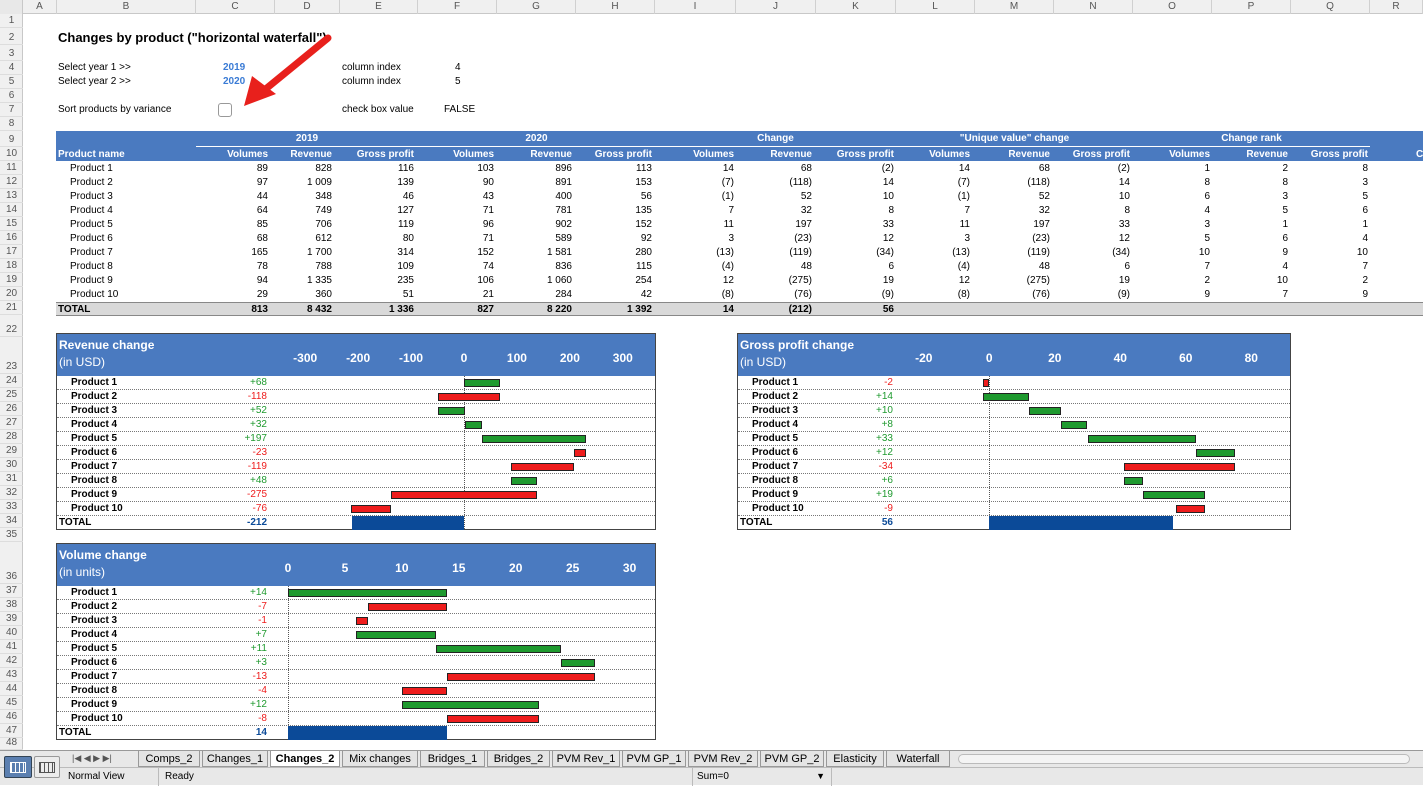 This screenshot has width=1423, height=786. I want to click on tab-changes-1: Changes_1, so click(235, 759).